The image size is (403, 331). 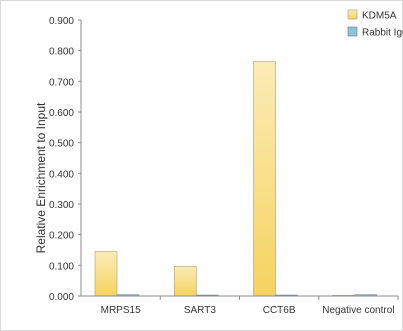 I want to click on y-tick-label: 0.500, so click(x=61, y=144).